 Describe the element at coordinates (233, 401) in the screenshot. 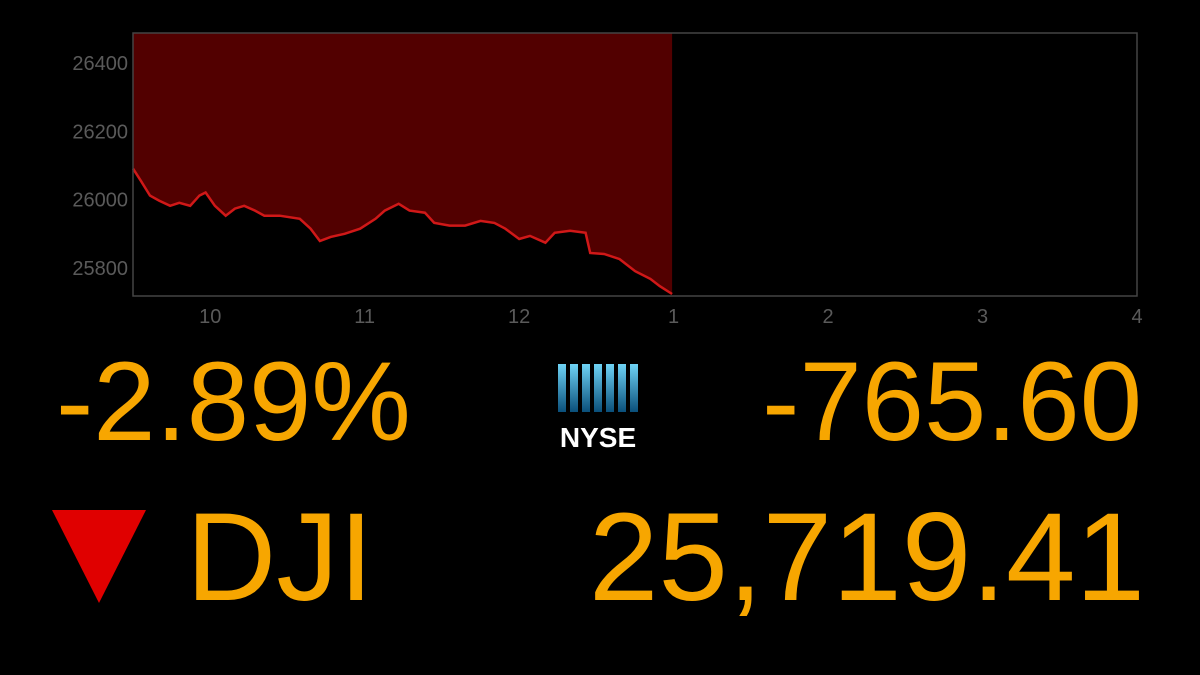

I see `percent-change: -2.89%` at that location.